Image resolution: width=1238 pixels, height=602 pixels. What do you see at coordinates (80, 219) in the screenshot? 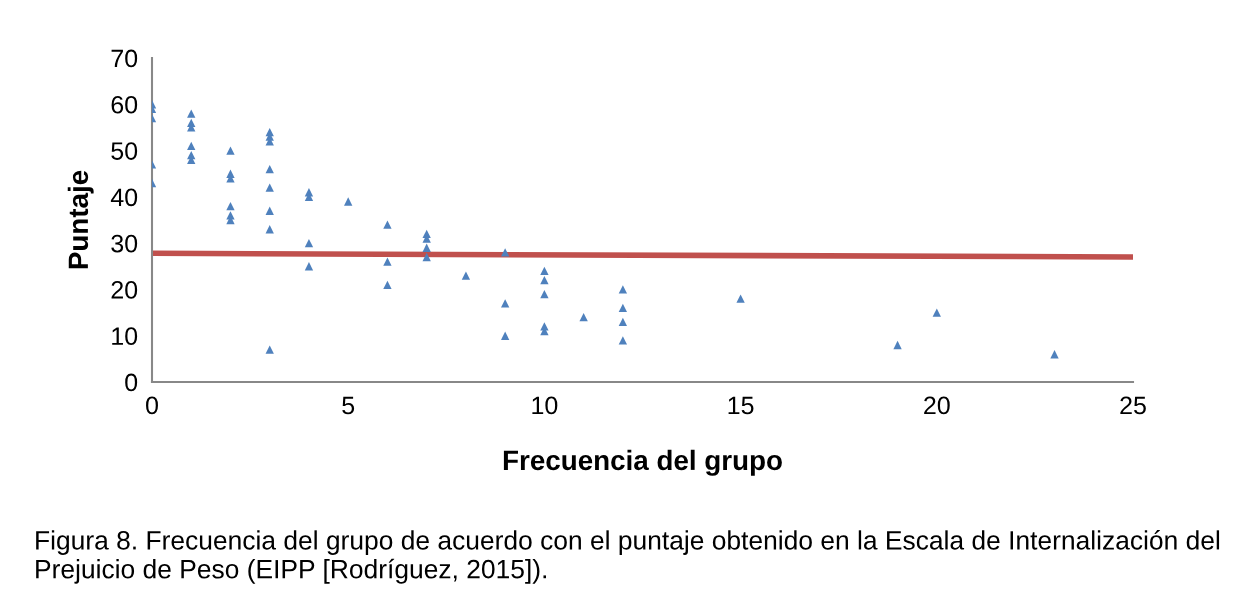
I see `y-axis-title: Puntaje` at bounding box center [80, 219].